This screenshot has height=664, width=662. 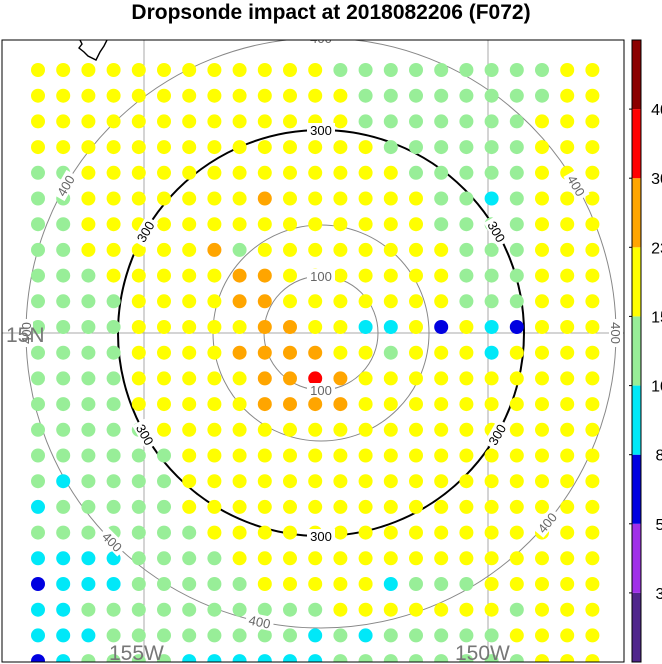 I want to click on colorbar-tick-label: 3, so click(x=659, y=594).